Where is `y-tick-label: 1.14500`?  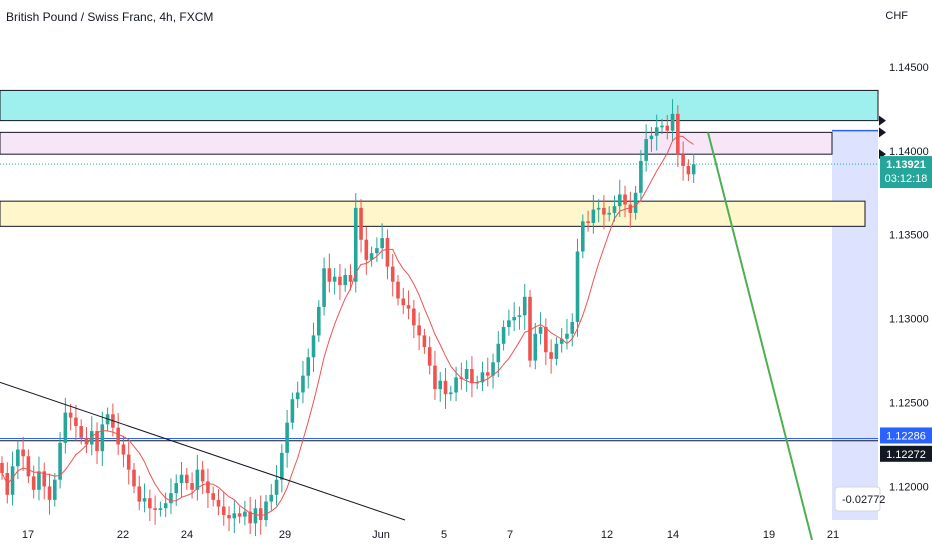 y-tick-label: 1.14500 is located at coordinates (909, 68).